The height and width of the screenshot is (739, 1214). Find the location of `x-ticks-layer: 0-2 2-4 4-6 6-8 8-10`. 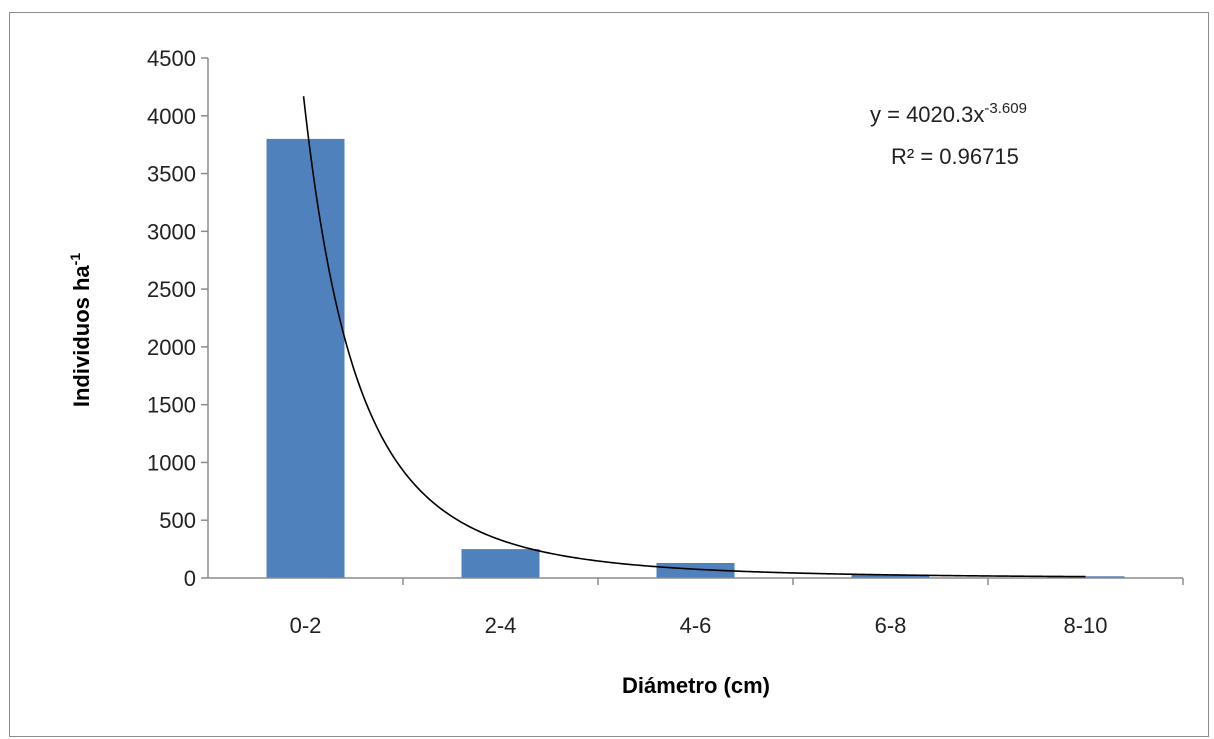

x-ticks-layer: 0-2 2-4 4-6 6-8 8-10 is located at coordinates (737, 608).